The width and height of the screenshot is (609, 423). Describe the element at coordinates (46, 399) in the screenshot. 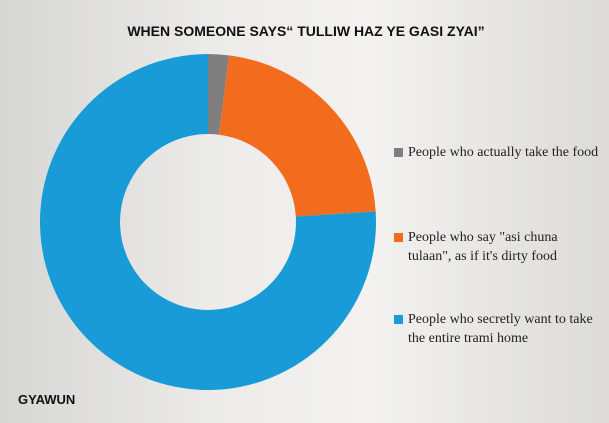

I see `footer: GYAWUN` at that location.